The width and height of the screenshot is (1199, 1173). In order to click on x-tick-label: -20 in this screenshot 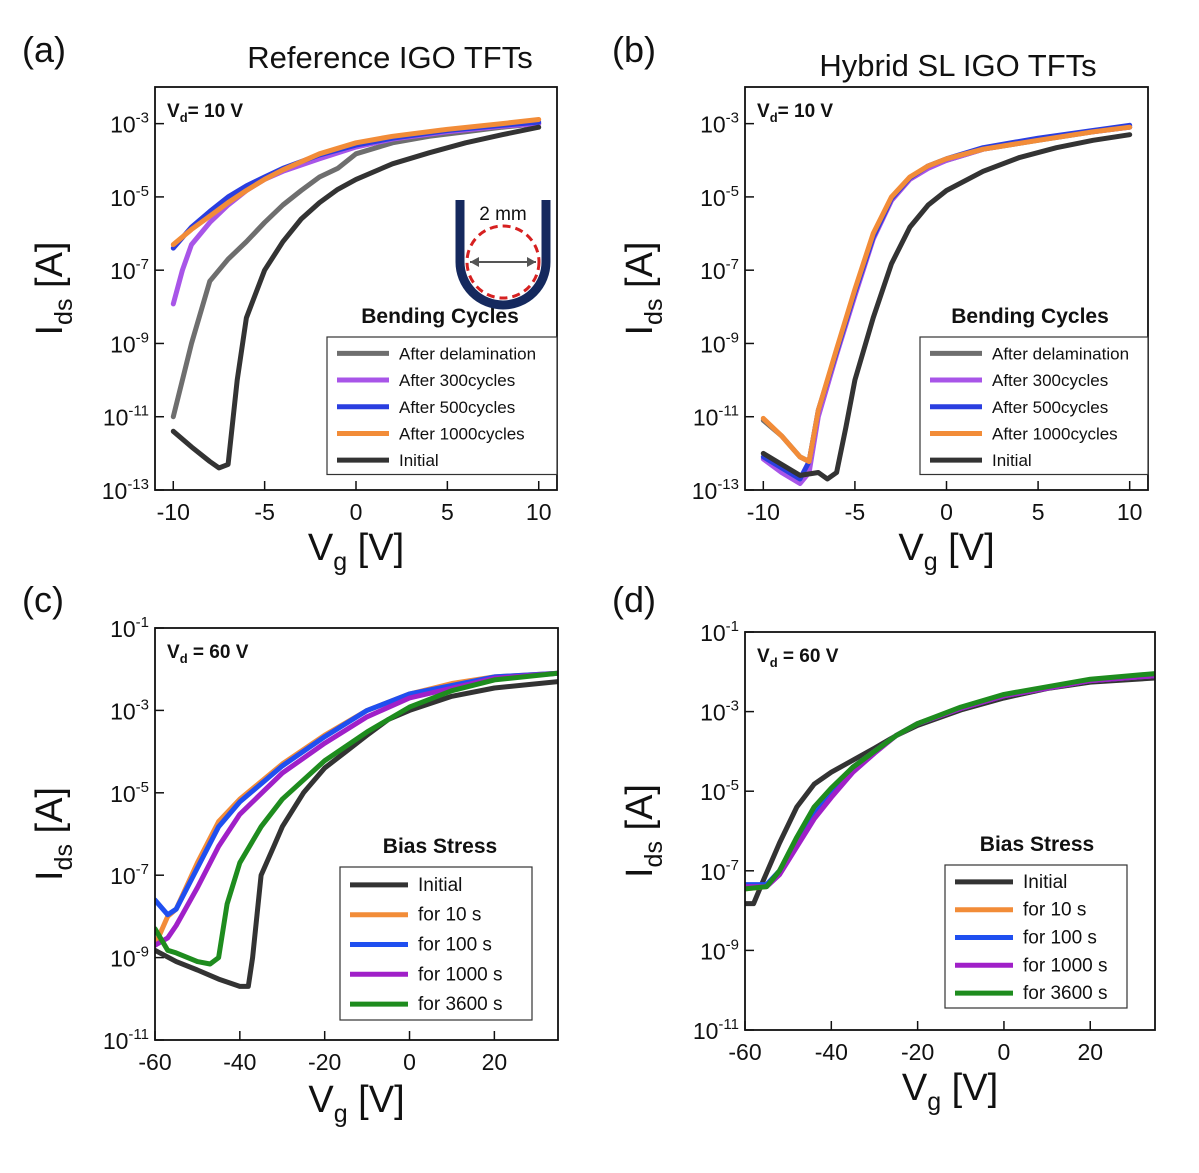, I will do `click(917, 1052)`.